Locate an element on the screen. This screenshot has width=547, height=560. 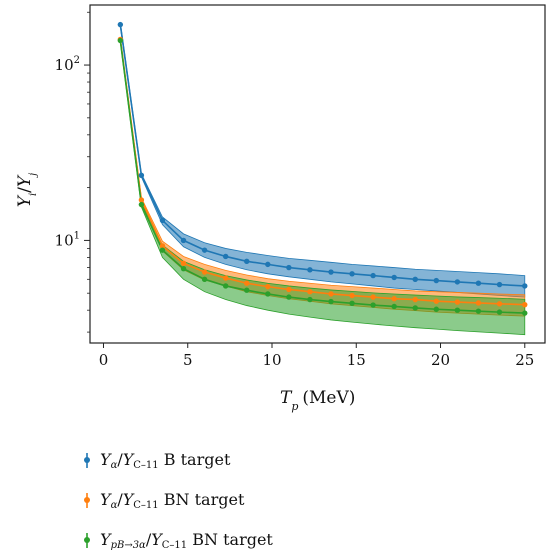
y-tick-label: 10² is located at coordinates (67, 64).